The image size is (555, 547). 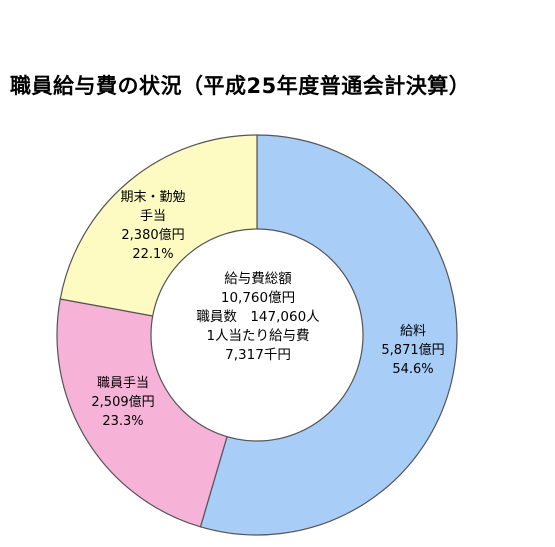 What do you see at coordinates (153, 226) in the screenshot?
I see `label-bonus: 期末・勤勉 手当 2,380億円 22.1%` at bounding box center [153, 226].